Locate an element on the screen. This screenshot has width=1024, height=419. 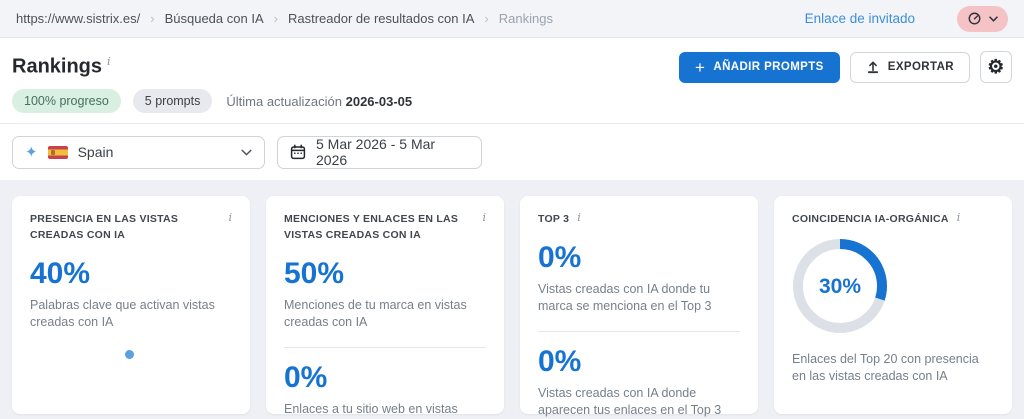
breadcrumb-rastreador: Rastreador de resultados con IA is located at coordinates (381, 18).